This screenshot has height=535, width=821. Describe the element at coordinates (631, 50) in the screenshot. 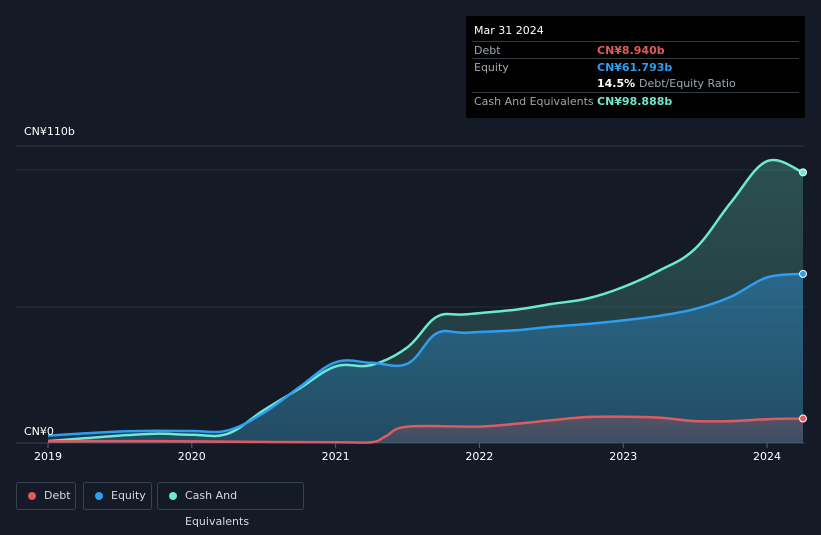

I see `tooltip-debt-value: CN¥8.940b` at that location.